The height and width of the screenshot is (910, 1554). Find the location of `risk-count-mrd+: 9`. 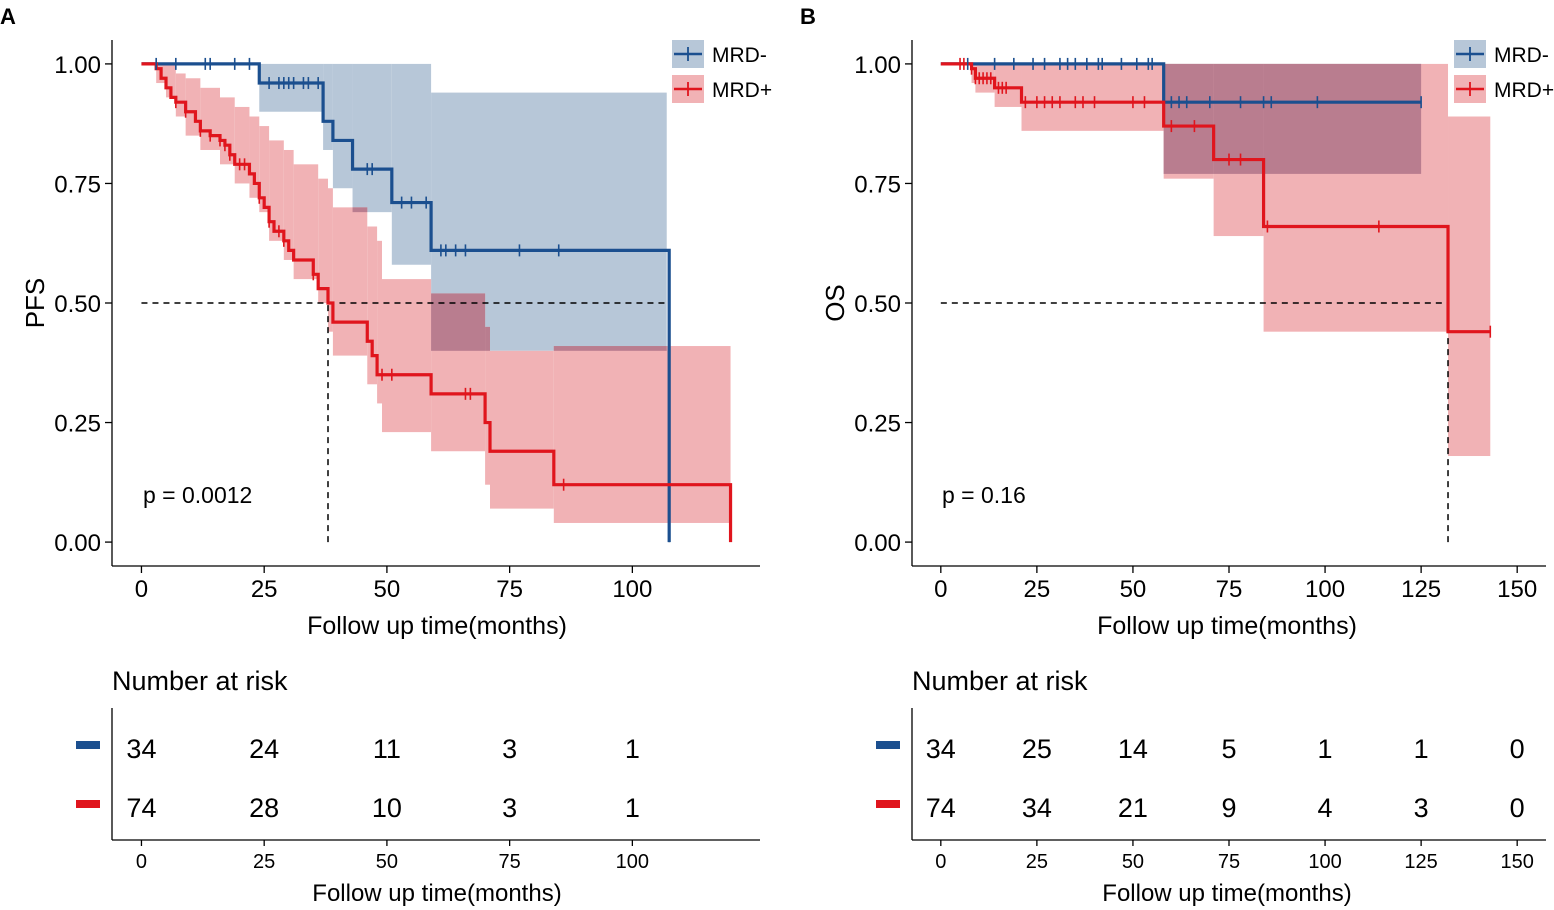

risk-count-mrd+: 9 is located at coordinates (1228, 808).